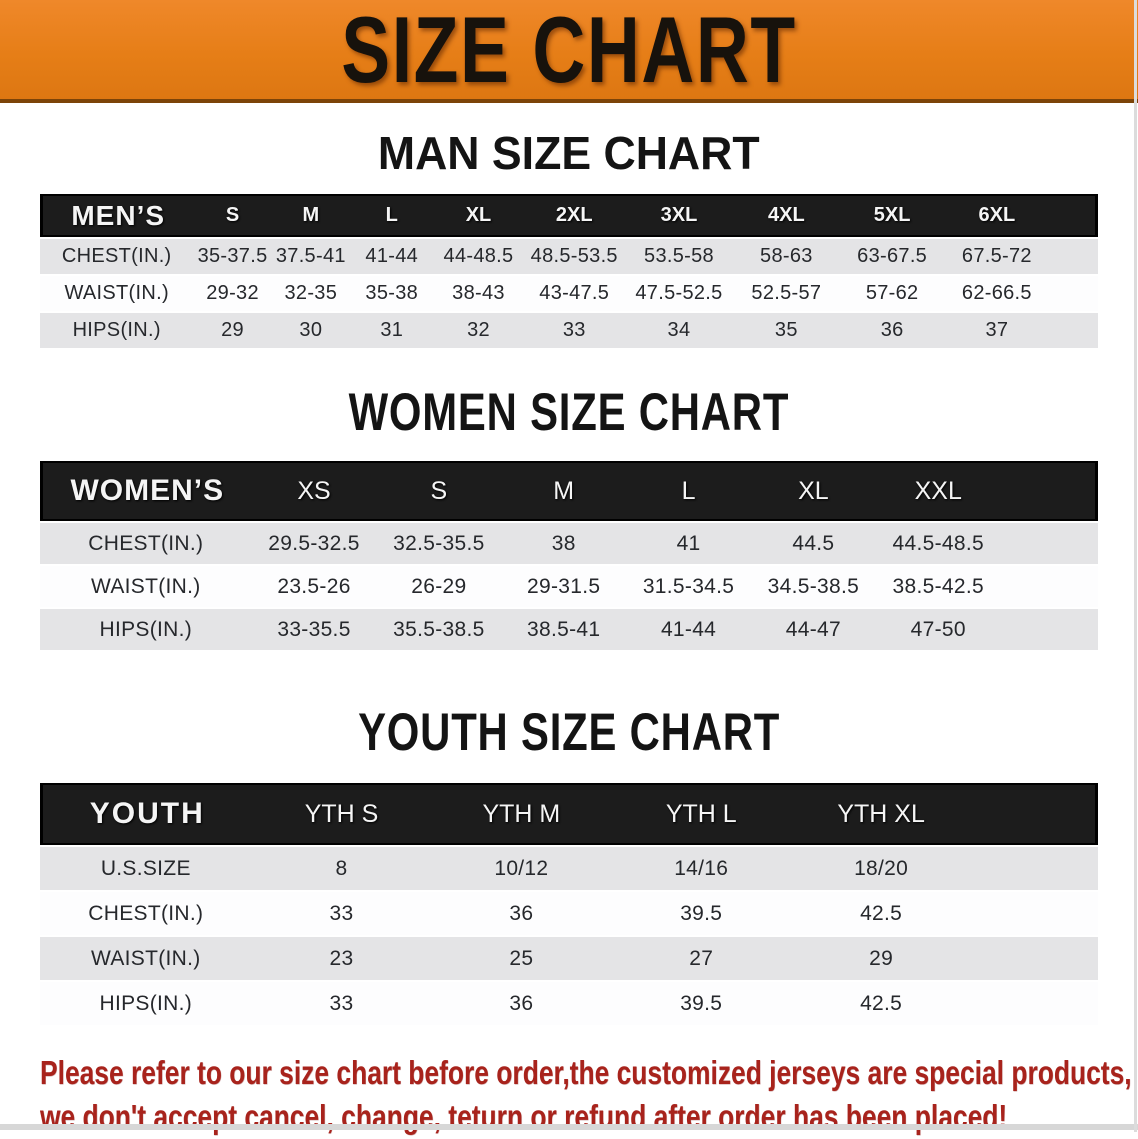 This screenshot has height=1139, width=1138. What do you see at coordinates (439, 586) in the screenshot?
I see `size-cell: 26-29` at bounding box center [439, 586].